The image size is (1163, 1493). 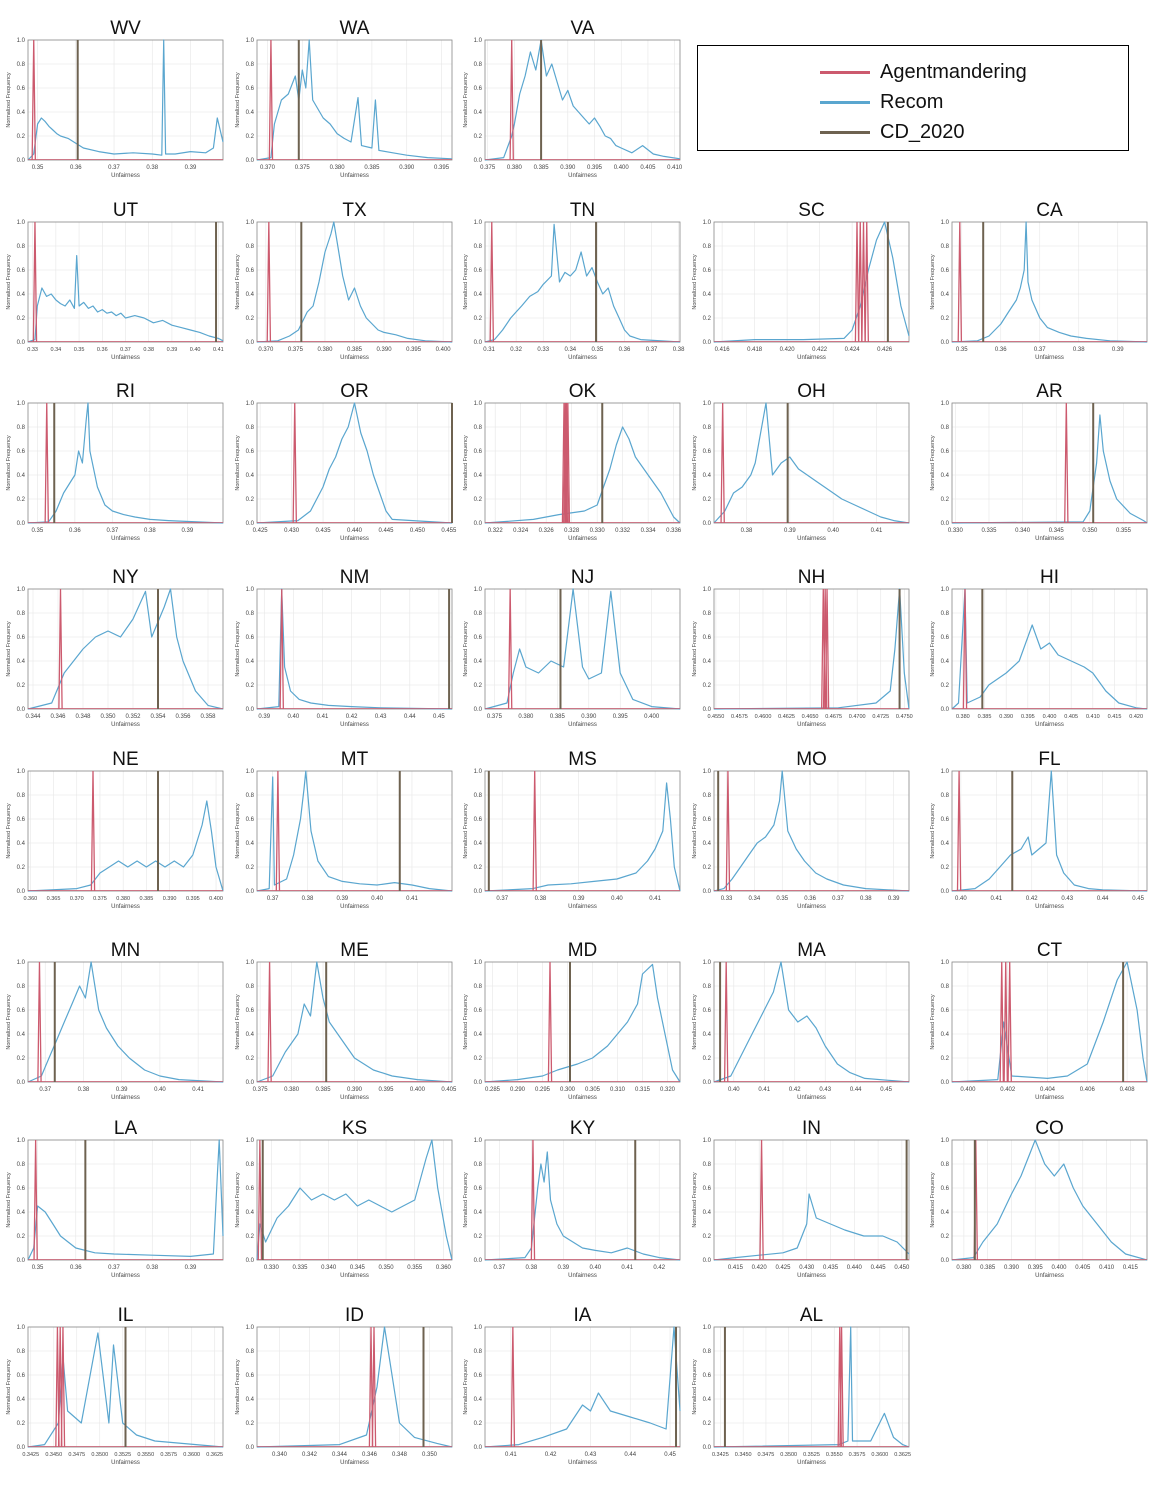 What do you see at coordinates (272, 1268) in the screenshot?
I see `x-tick-label: 0.330` at bounding box center [272, 1268].